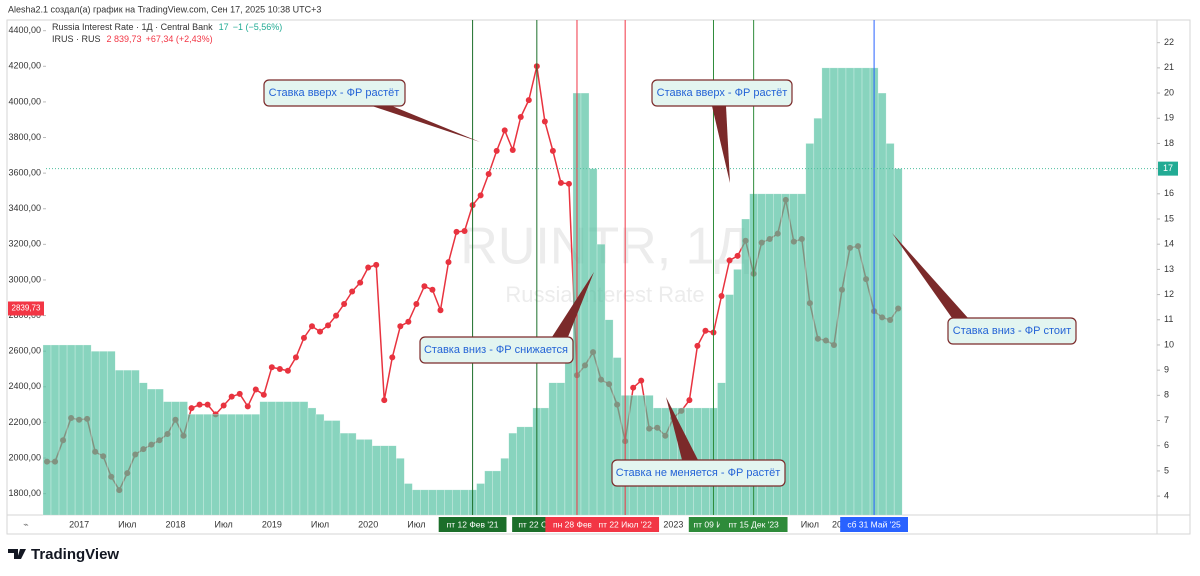 This screenshot has height=576, width=1200. I want to click on y-tick-label: 3000,00, so click(24, 279).